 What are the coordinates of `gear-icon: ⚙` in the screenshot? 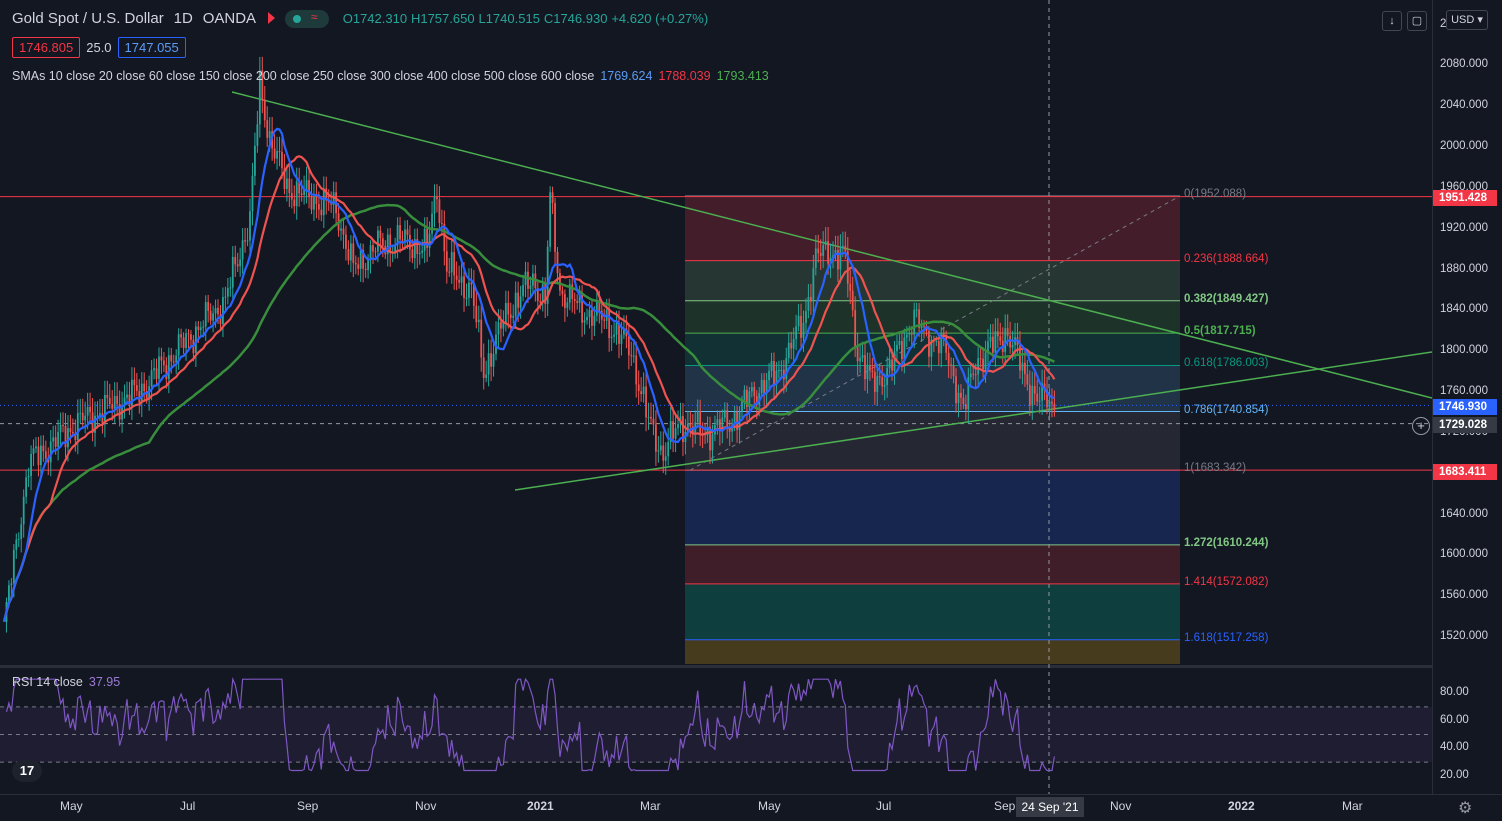 It's located at (1465, 808).